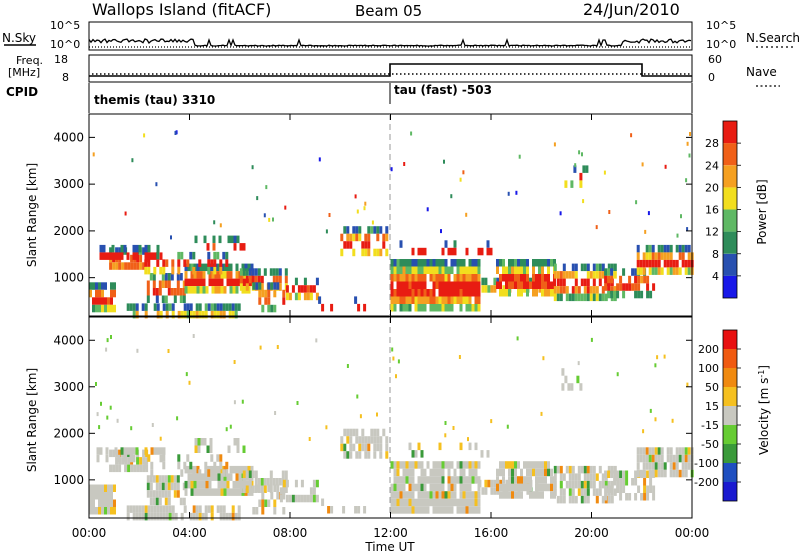 The width and height of the screenshot is (800, 554). I want to click on colorbar-swatch, so click(730, 434).